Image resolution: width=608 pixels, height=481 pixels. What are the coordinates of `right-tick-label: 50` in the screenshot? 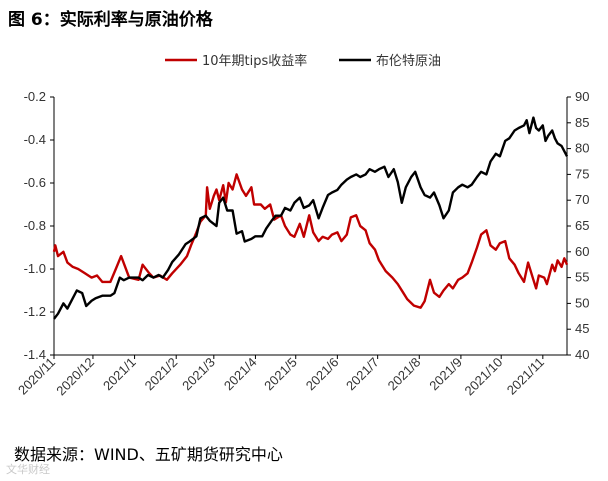 It's located at (582, 302).